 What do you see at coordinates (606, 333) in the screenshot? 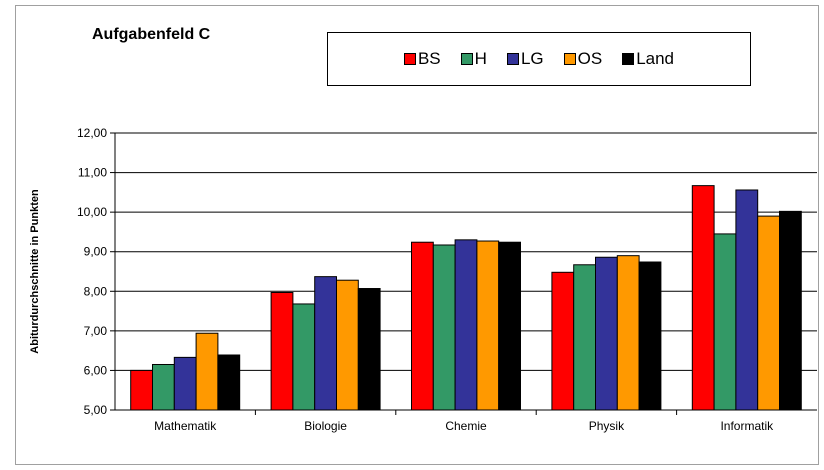
I see `bar-lg-physik` at bounding box center [606, 333].